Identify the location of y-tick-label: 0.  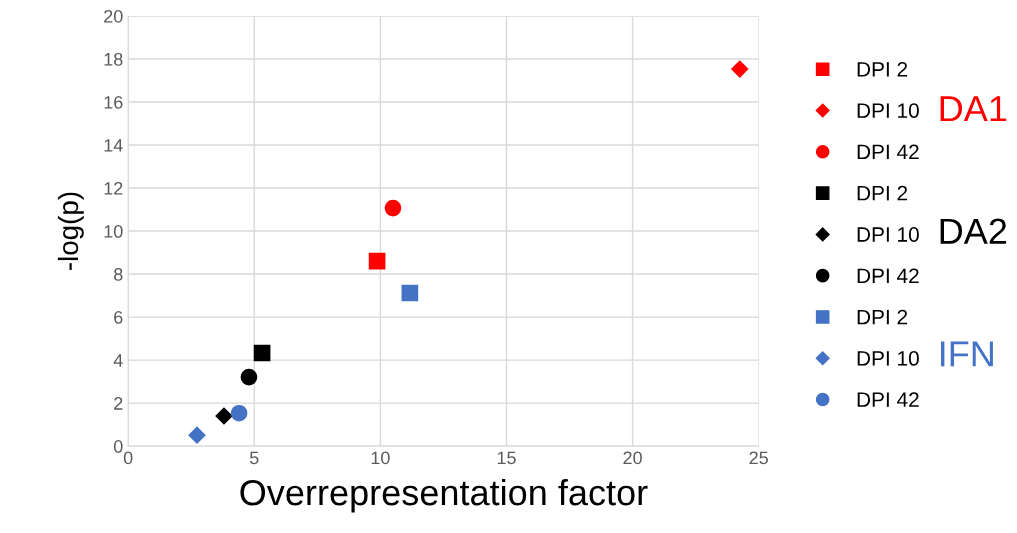
(118, 446).